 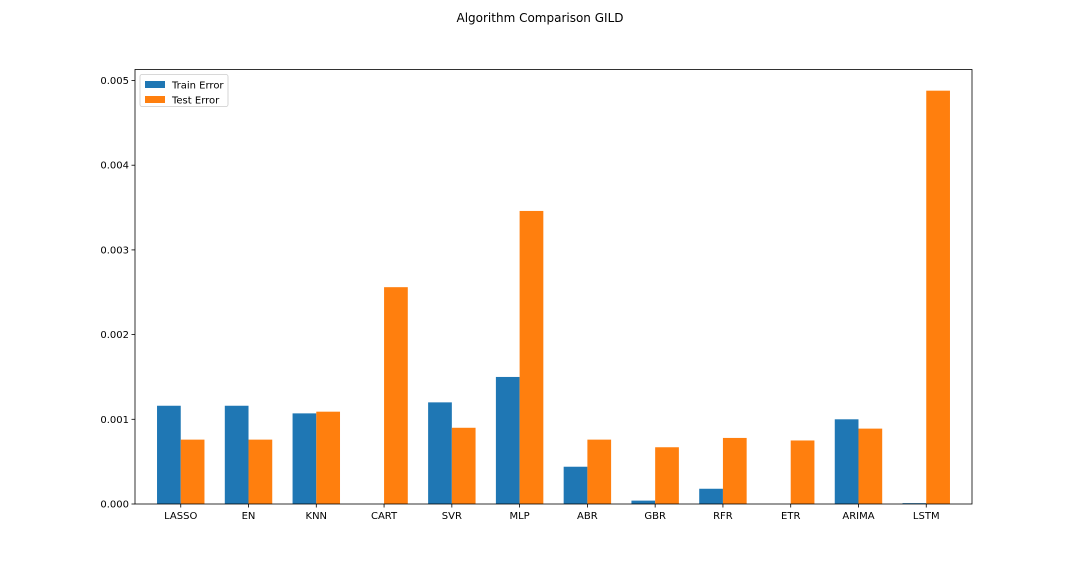 What do you see at coordinates (114, 166) in the screenshot?
I see `y-tick-label: 0.004` at bounding box center [114, 166].